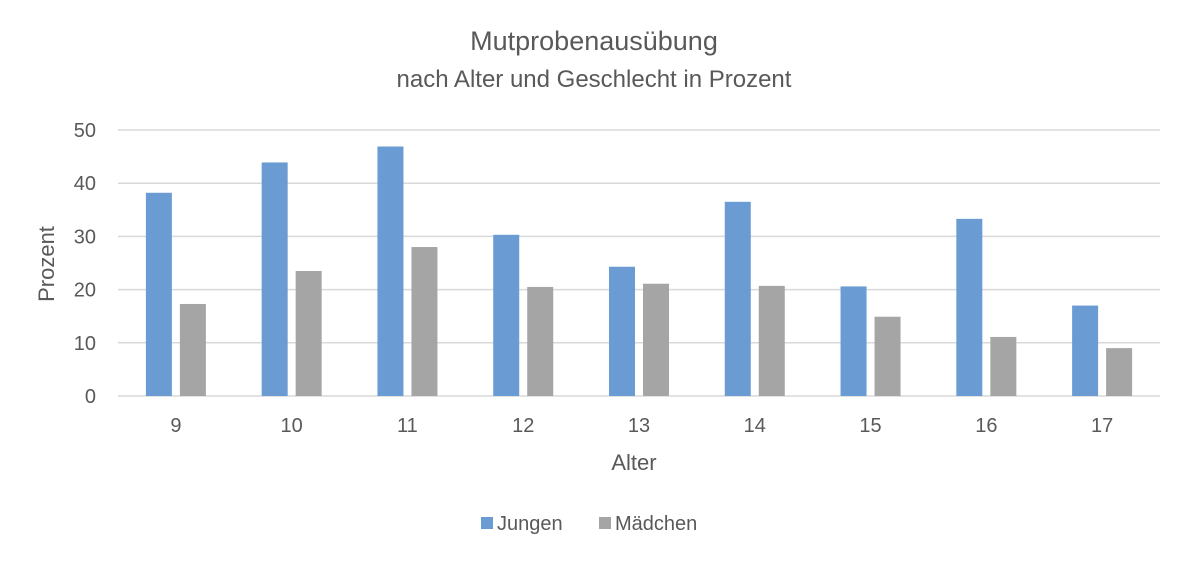  Describe the element at coordinates (1102, 426) in the screenshot. I see `x-tick-label: 17` at that location.